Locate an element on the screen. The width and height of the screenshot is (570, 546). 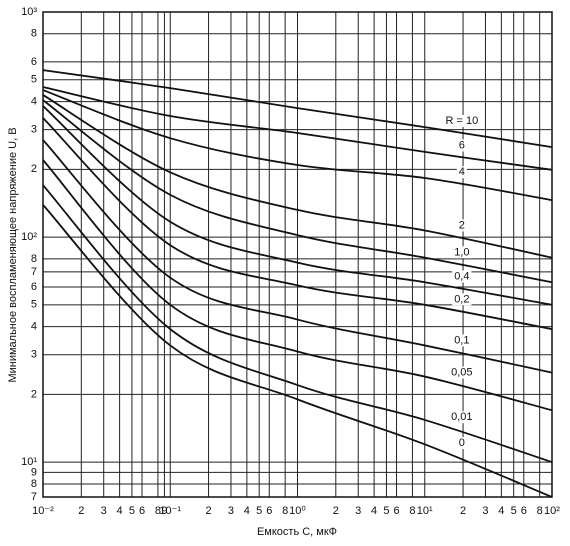
x-tick-label: 9 is located at coordinates (164, 511).